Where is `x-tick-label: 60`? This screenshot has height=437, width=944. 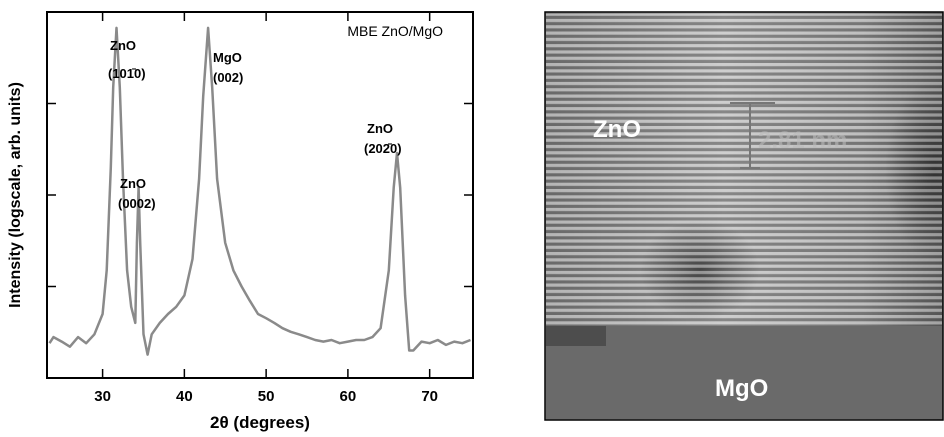 x-tick-label: 60 is located at coordinates (348, 396).